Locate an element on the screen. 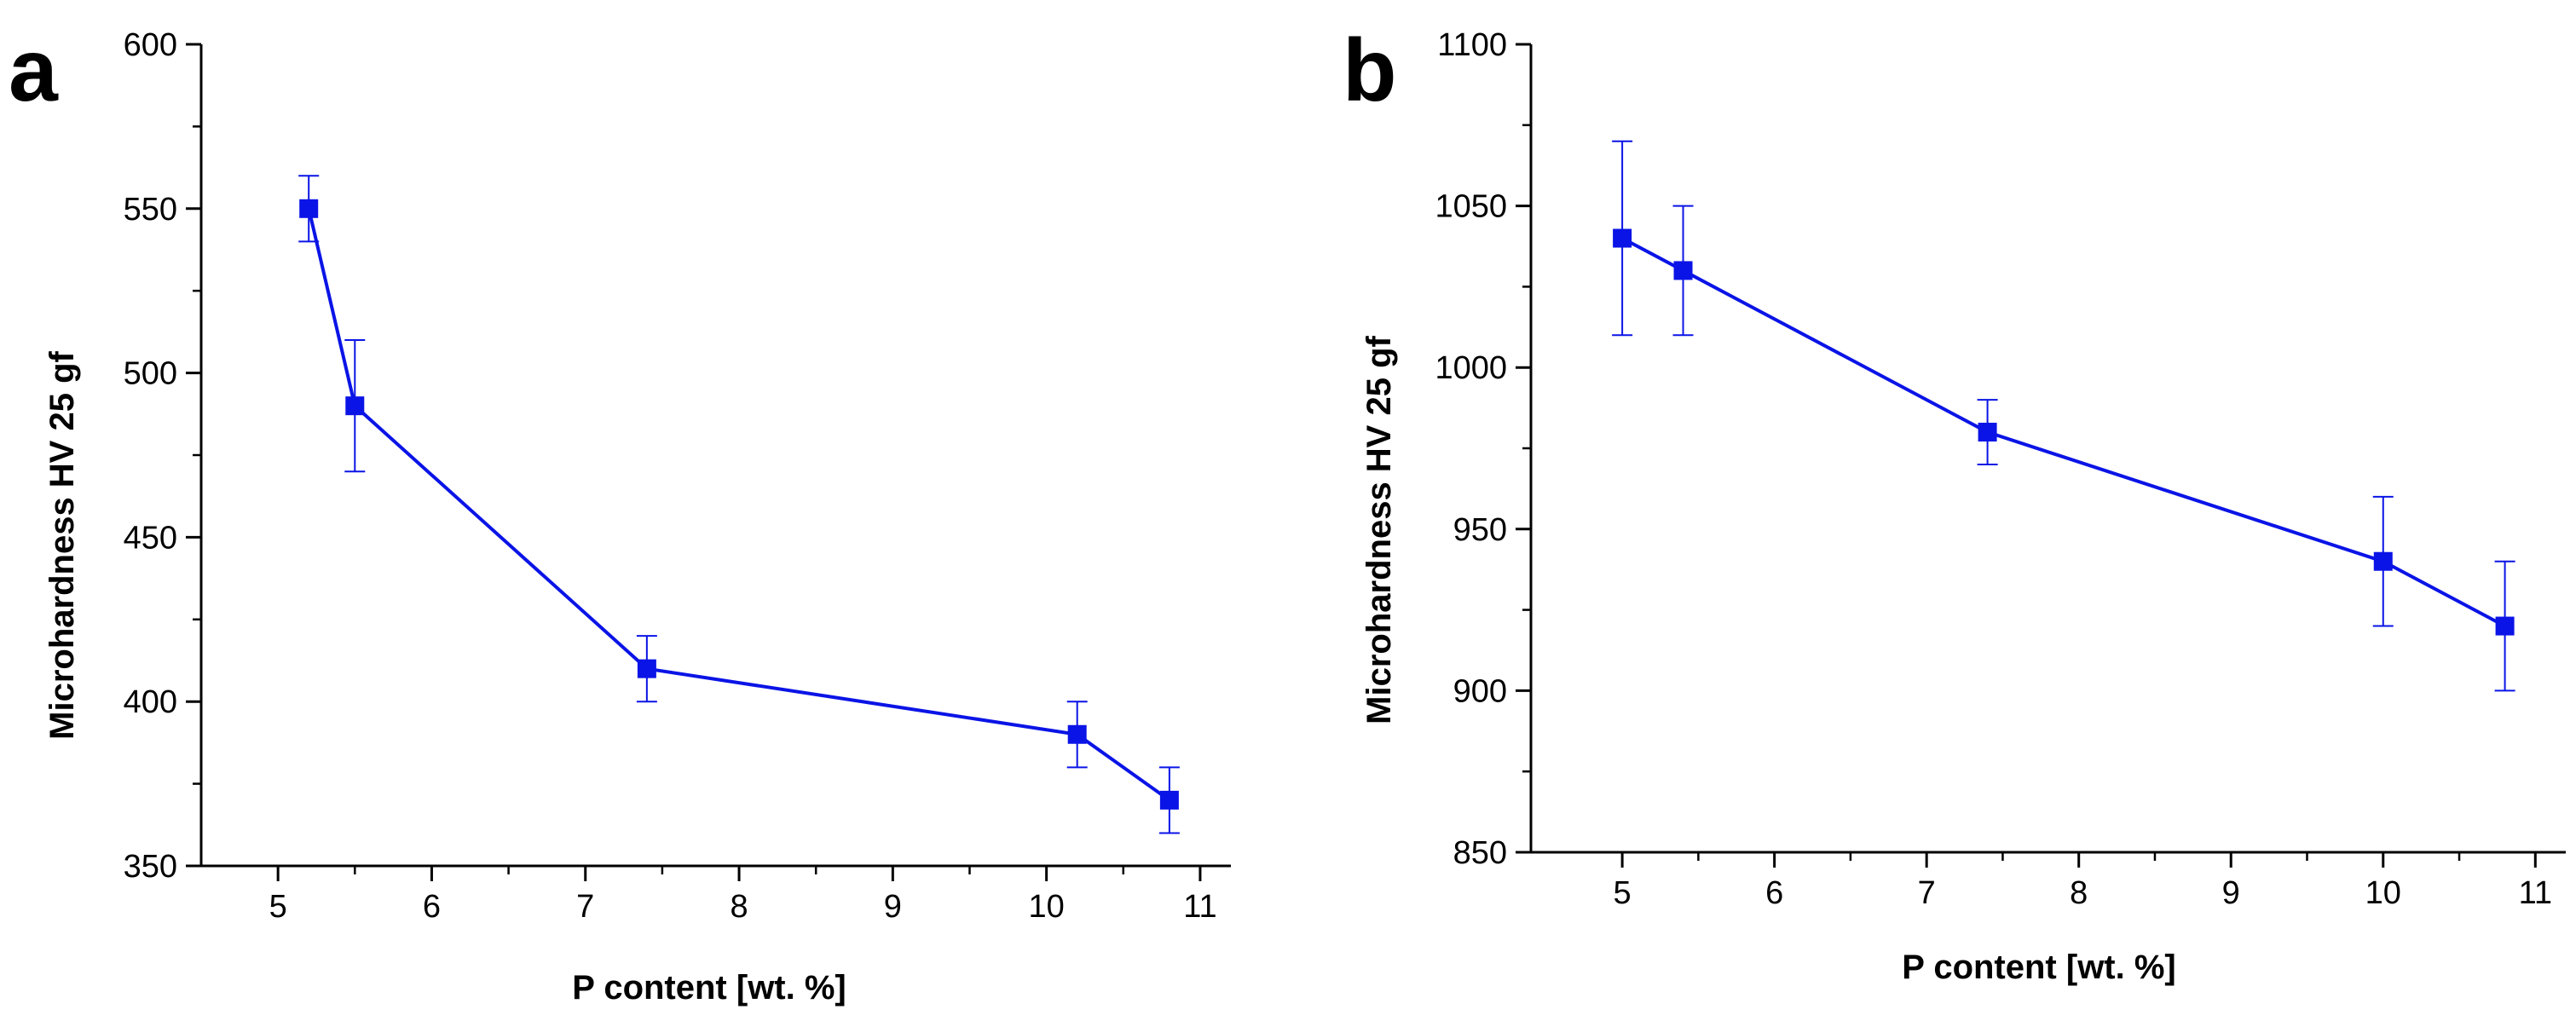  panel-label-b: b is located at coordinates (1370, 71).